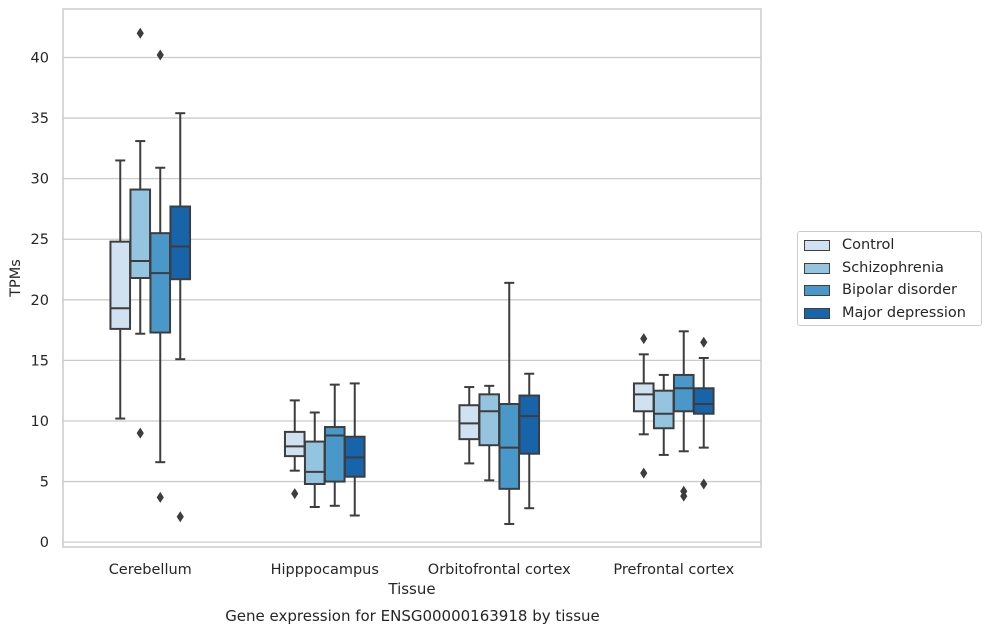  I want to click on y-tick-label: 20, so click(40, 301).